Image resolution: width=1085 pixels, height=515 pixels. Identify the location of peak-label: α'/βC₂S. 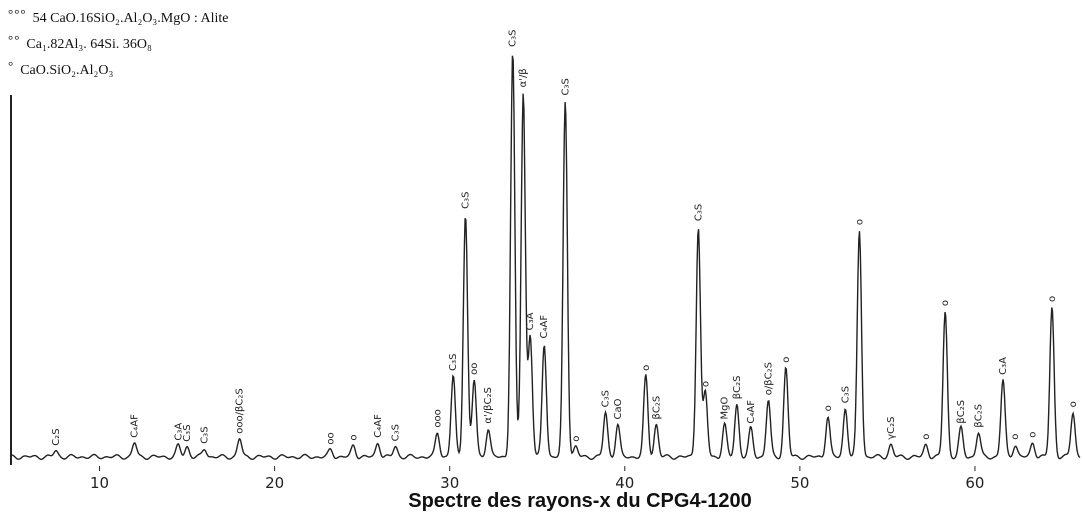
(488, 405).